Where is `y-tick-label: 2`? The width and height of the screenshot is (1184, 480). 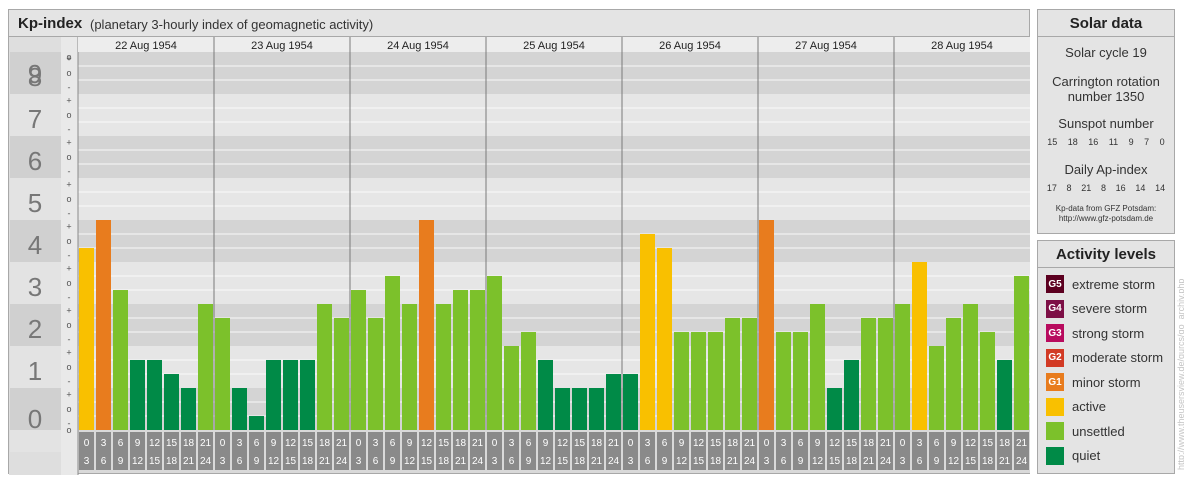 y-tick-label: 2 is located at coordinates (35, 329).